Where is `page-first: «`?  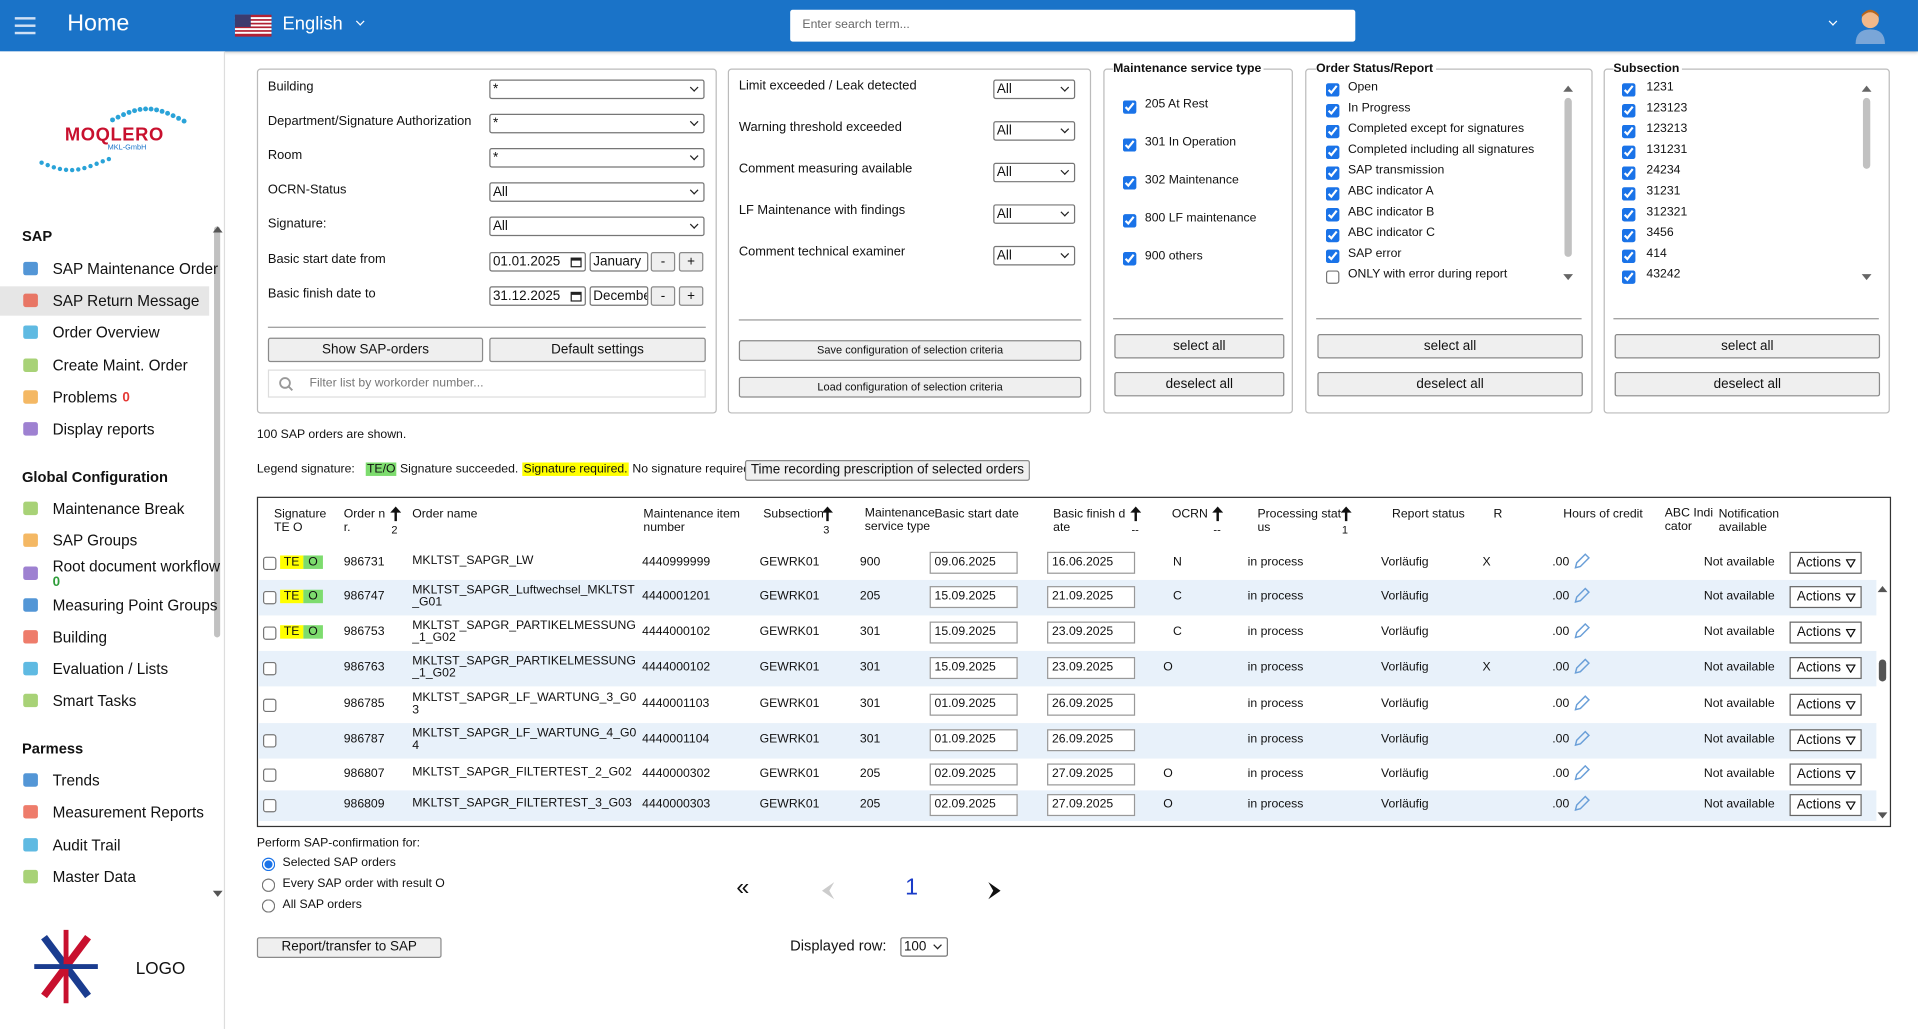
page-first: « is located at coordinates (742, 888).